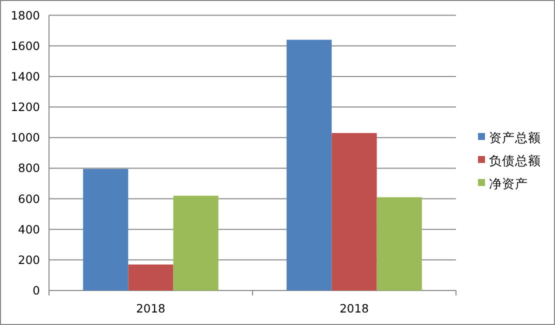  What do you see at coordinates (25, 15) in the screenshot?
I see `y-tick-label: 1800` at bounding box center [25, 15].